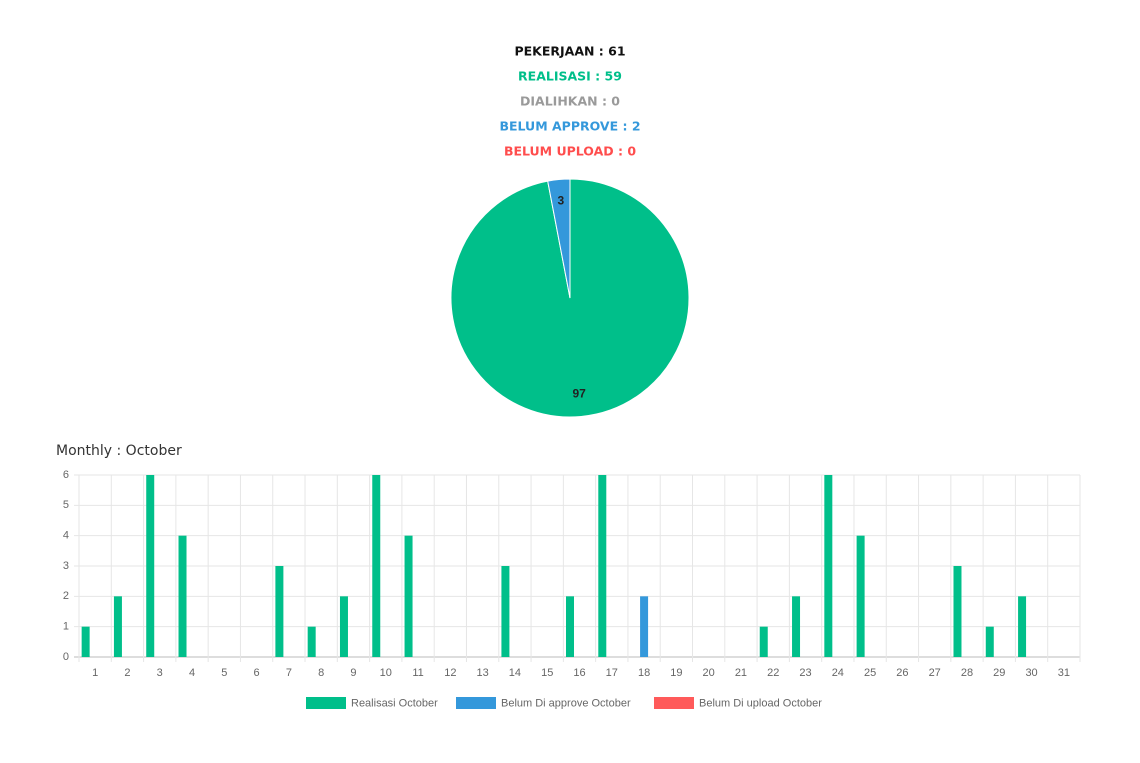  I want to click on x-tick-label: 2, so click(127, 673).